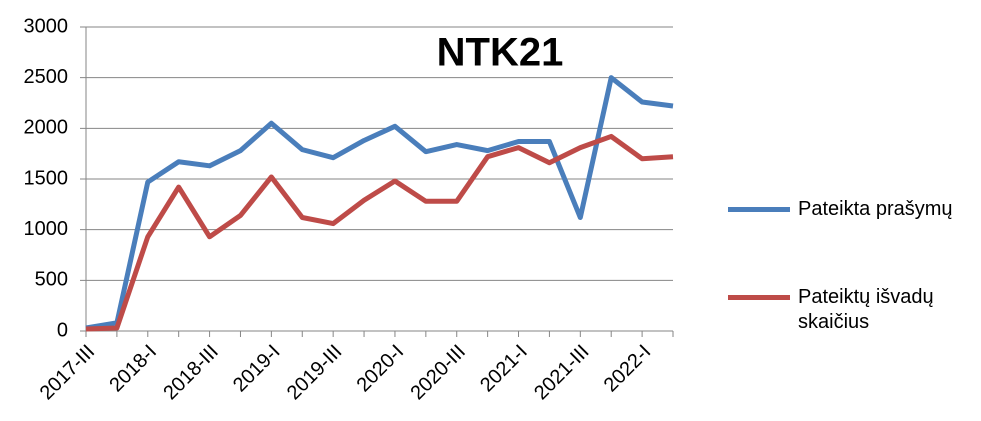 The width and height of the screenshot is (981, 421). What do you see at coordinates (500, 53) in the screenshot?
I see `chart-title: NTK21` at bounding box center [500, 53].